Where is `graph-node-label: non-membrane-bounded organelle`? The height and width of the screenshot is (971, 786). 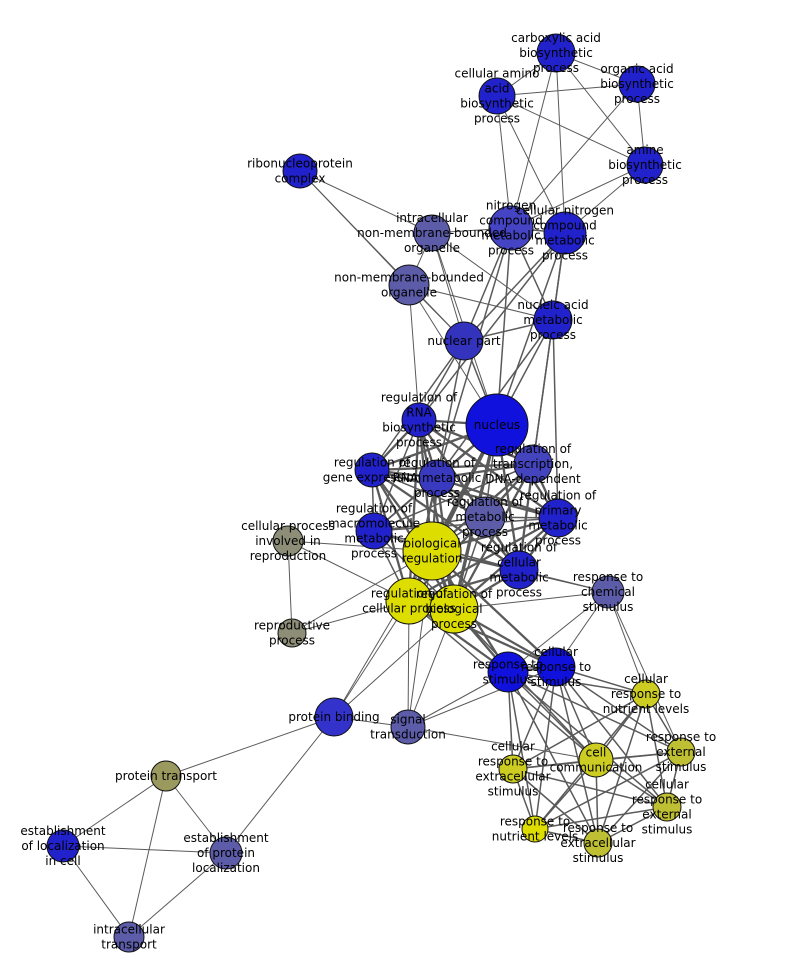 graph-node-label: non-membrane-bounded organelle is located at coordinates (409, 284).